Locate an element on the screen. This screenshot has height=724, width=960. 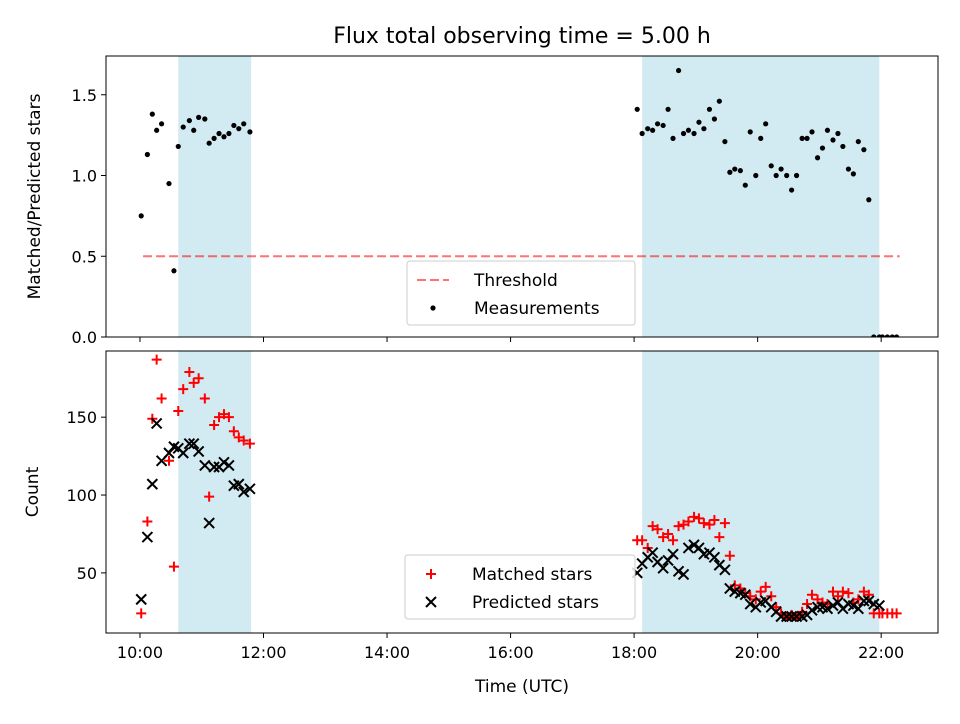
legend-label: Measurements is located at coordinates (537, 309).